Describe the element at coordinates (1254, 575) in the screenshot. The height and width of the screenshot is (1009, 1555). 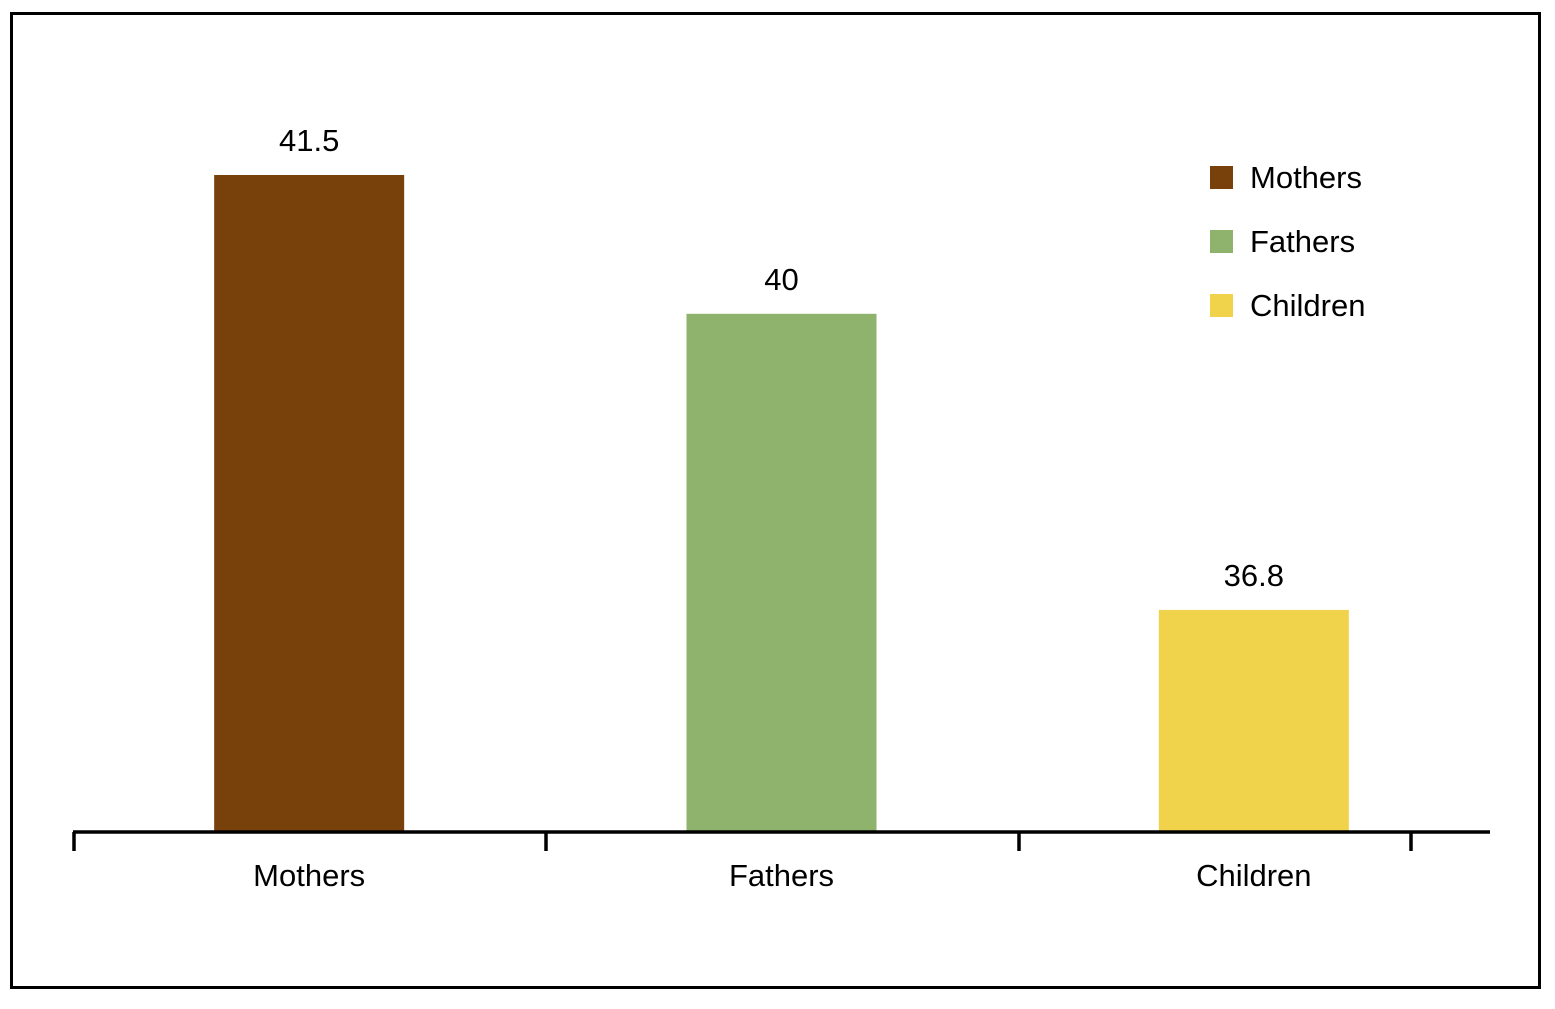
I see `data-label-children: 36.8` at that location.